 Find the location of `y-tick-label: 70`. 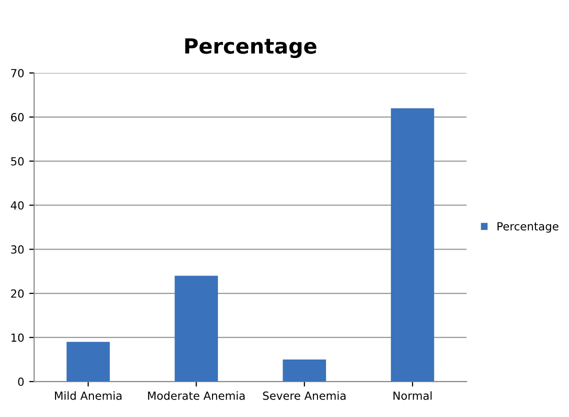

y-tick-label: 70 is located at coordinates (17, 73).